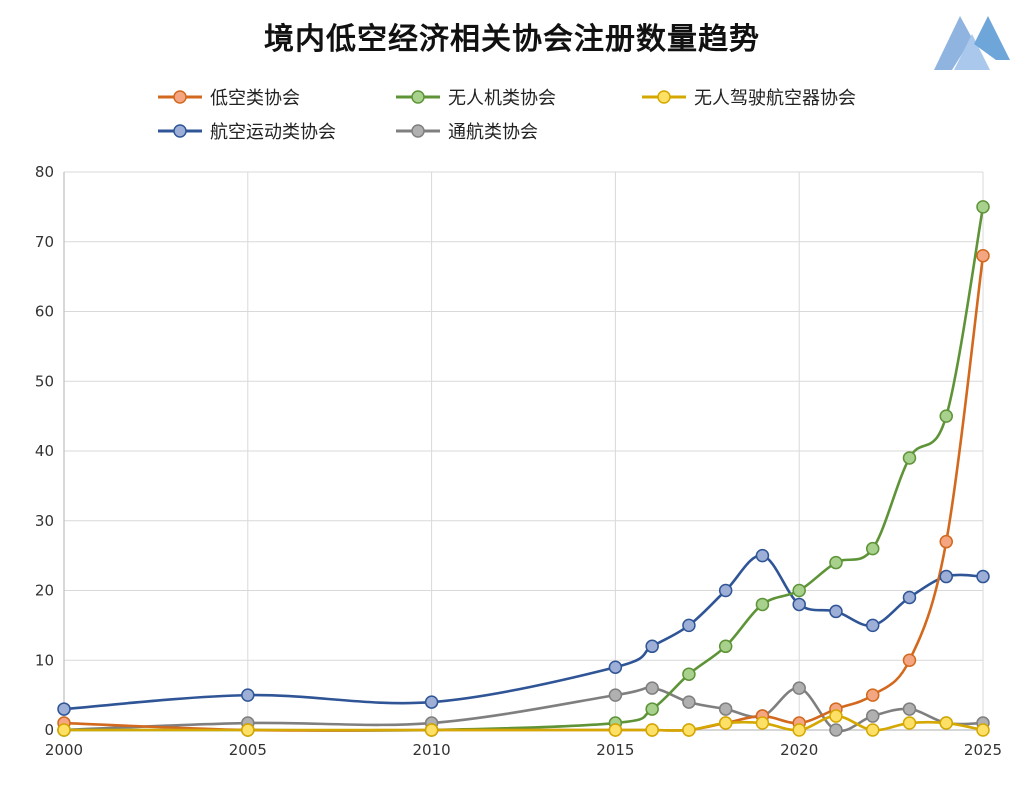 Image resolution: width=1024 pixels, height=810 pixels. I want to click on legend-item-uav: 无人驾驶航空器协会, so click(749, 97).